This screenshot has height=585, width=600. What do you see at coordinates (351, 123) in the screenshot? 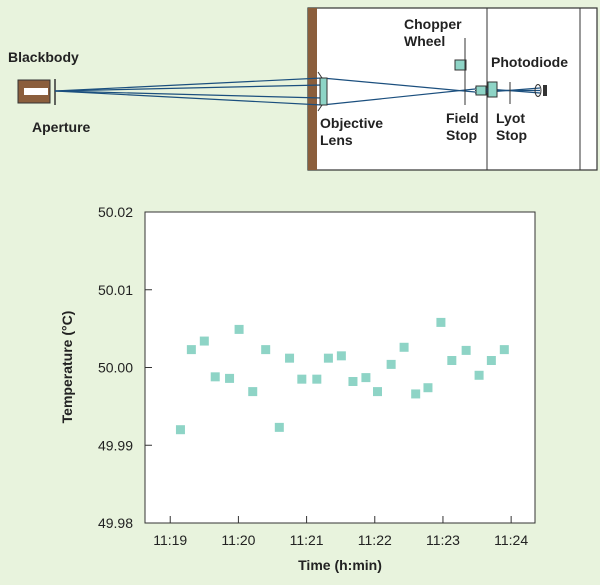
I see `label: Objective` at bounding box center [351, 123].